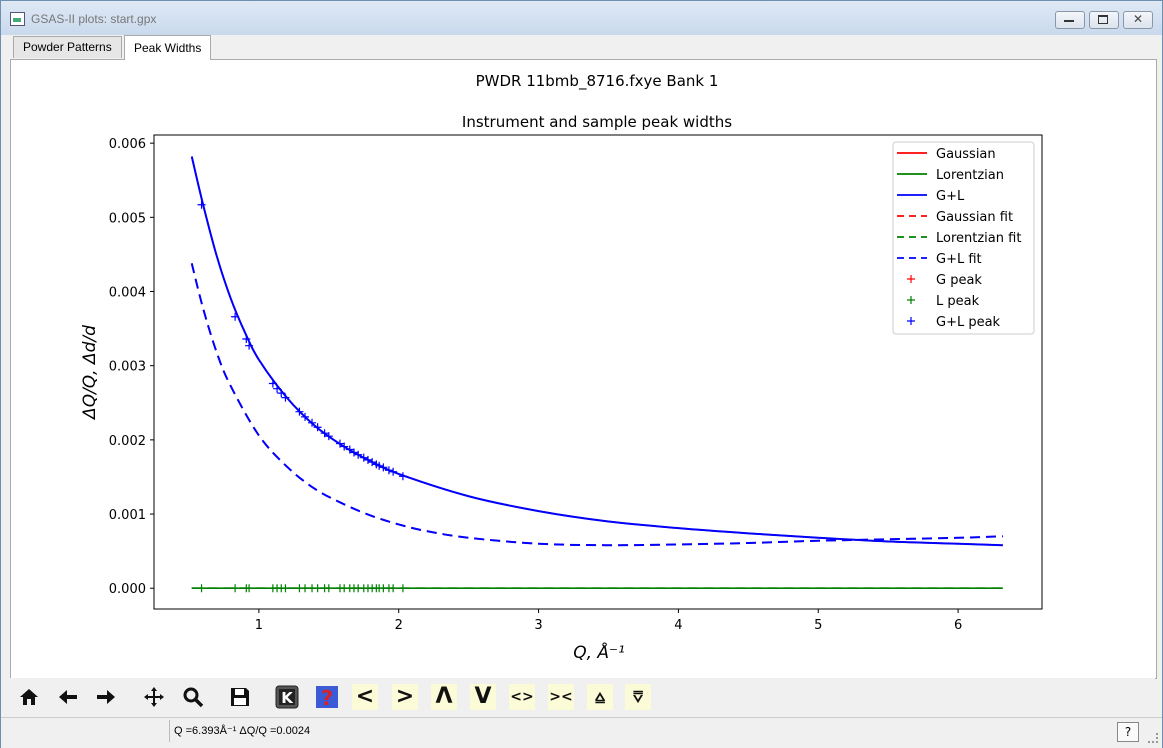 This screenshot has height=748, width=1163. Describe the element at coordinates (561, 697) in the screenshot. I see `shrink-horizontal-button: ><` at that location.